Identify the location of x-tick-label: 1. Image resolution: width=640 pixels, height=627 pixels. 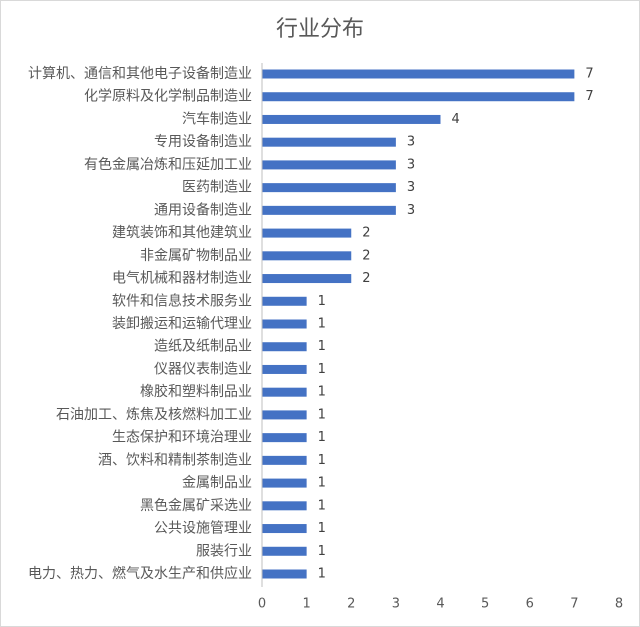
(306, 604).